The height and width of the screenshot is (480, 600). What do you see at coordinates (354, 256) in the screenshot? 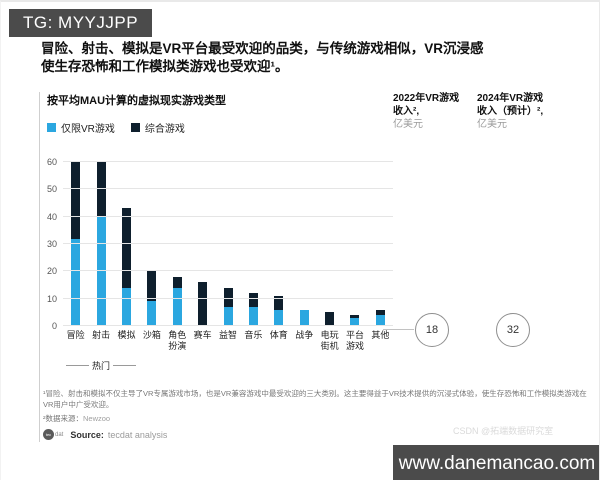
I see `bar-column: 平台 游戏` at bounding box center [354, 256].